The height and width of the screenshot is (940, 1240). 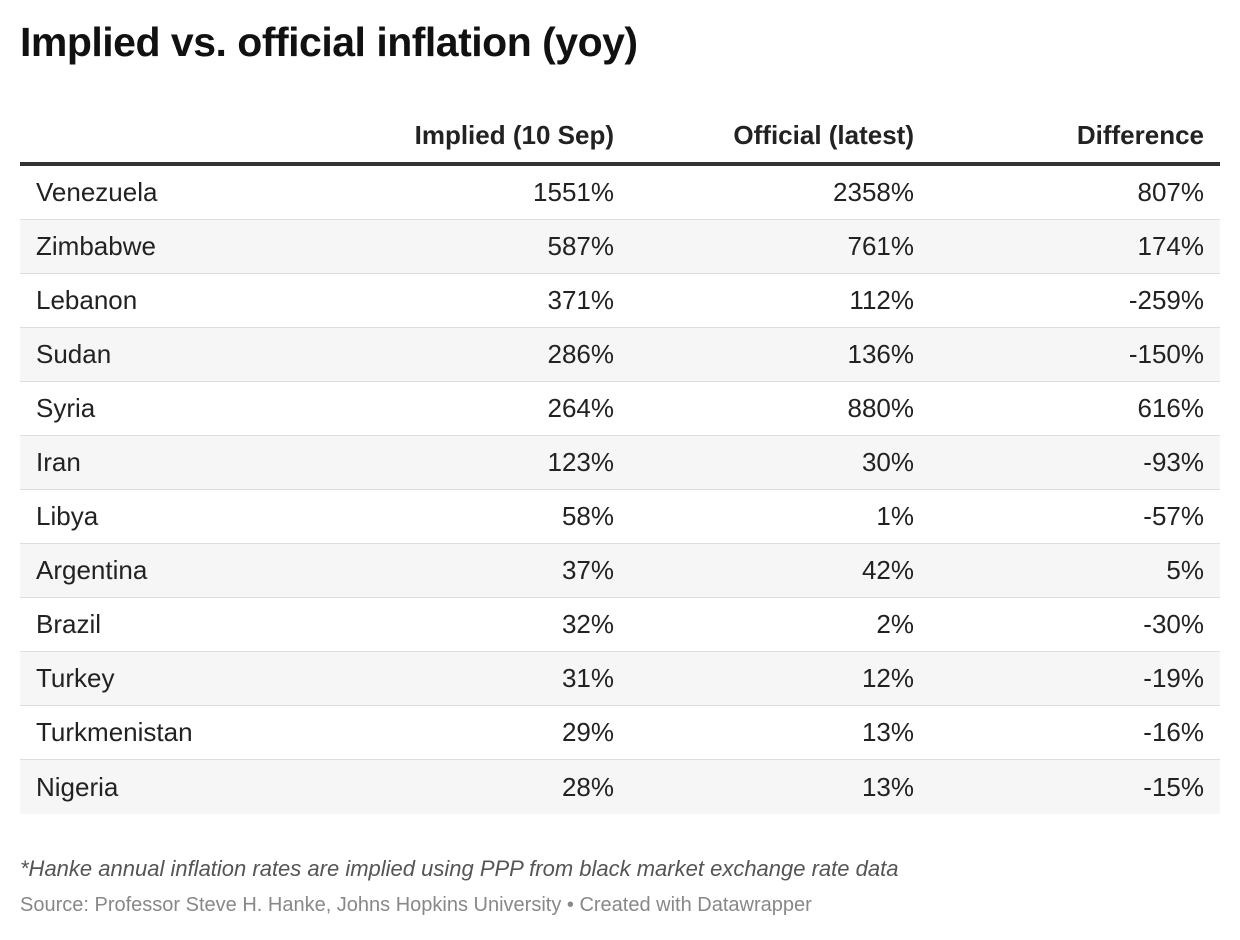 I want to click on header-implied: Implied (10 Sep), so click(x=514, y=134).